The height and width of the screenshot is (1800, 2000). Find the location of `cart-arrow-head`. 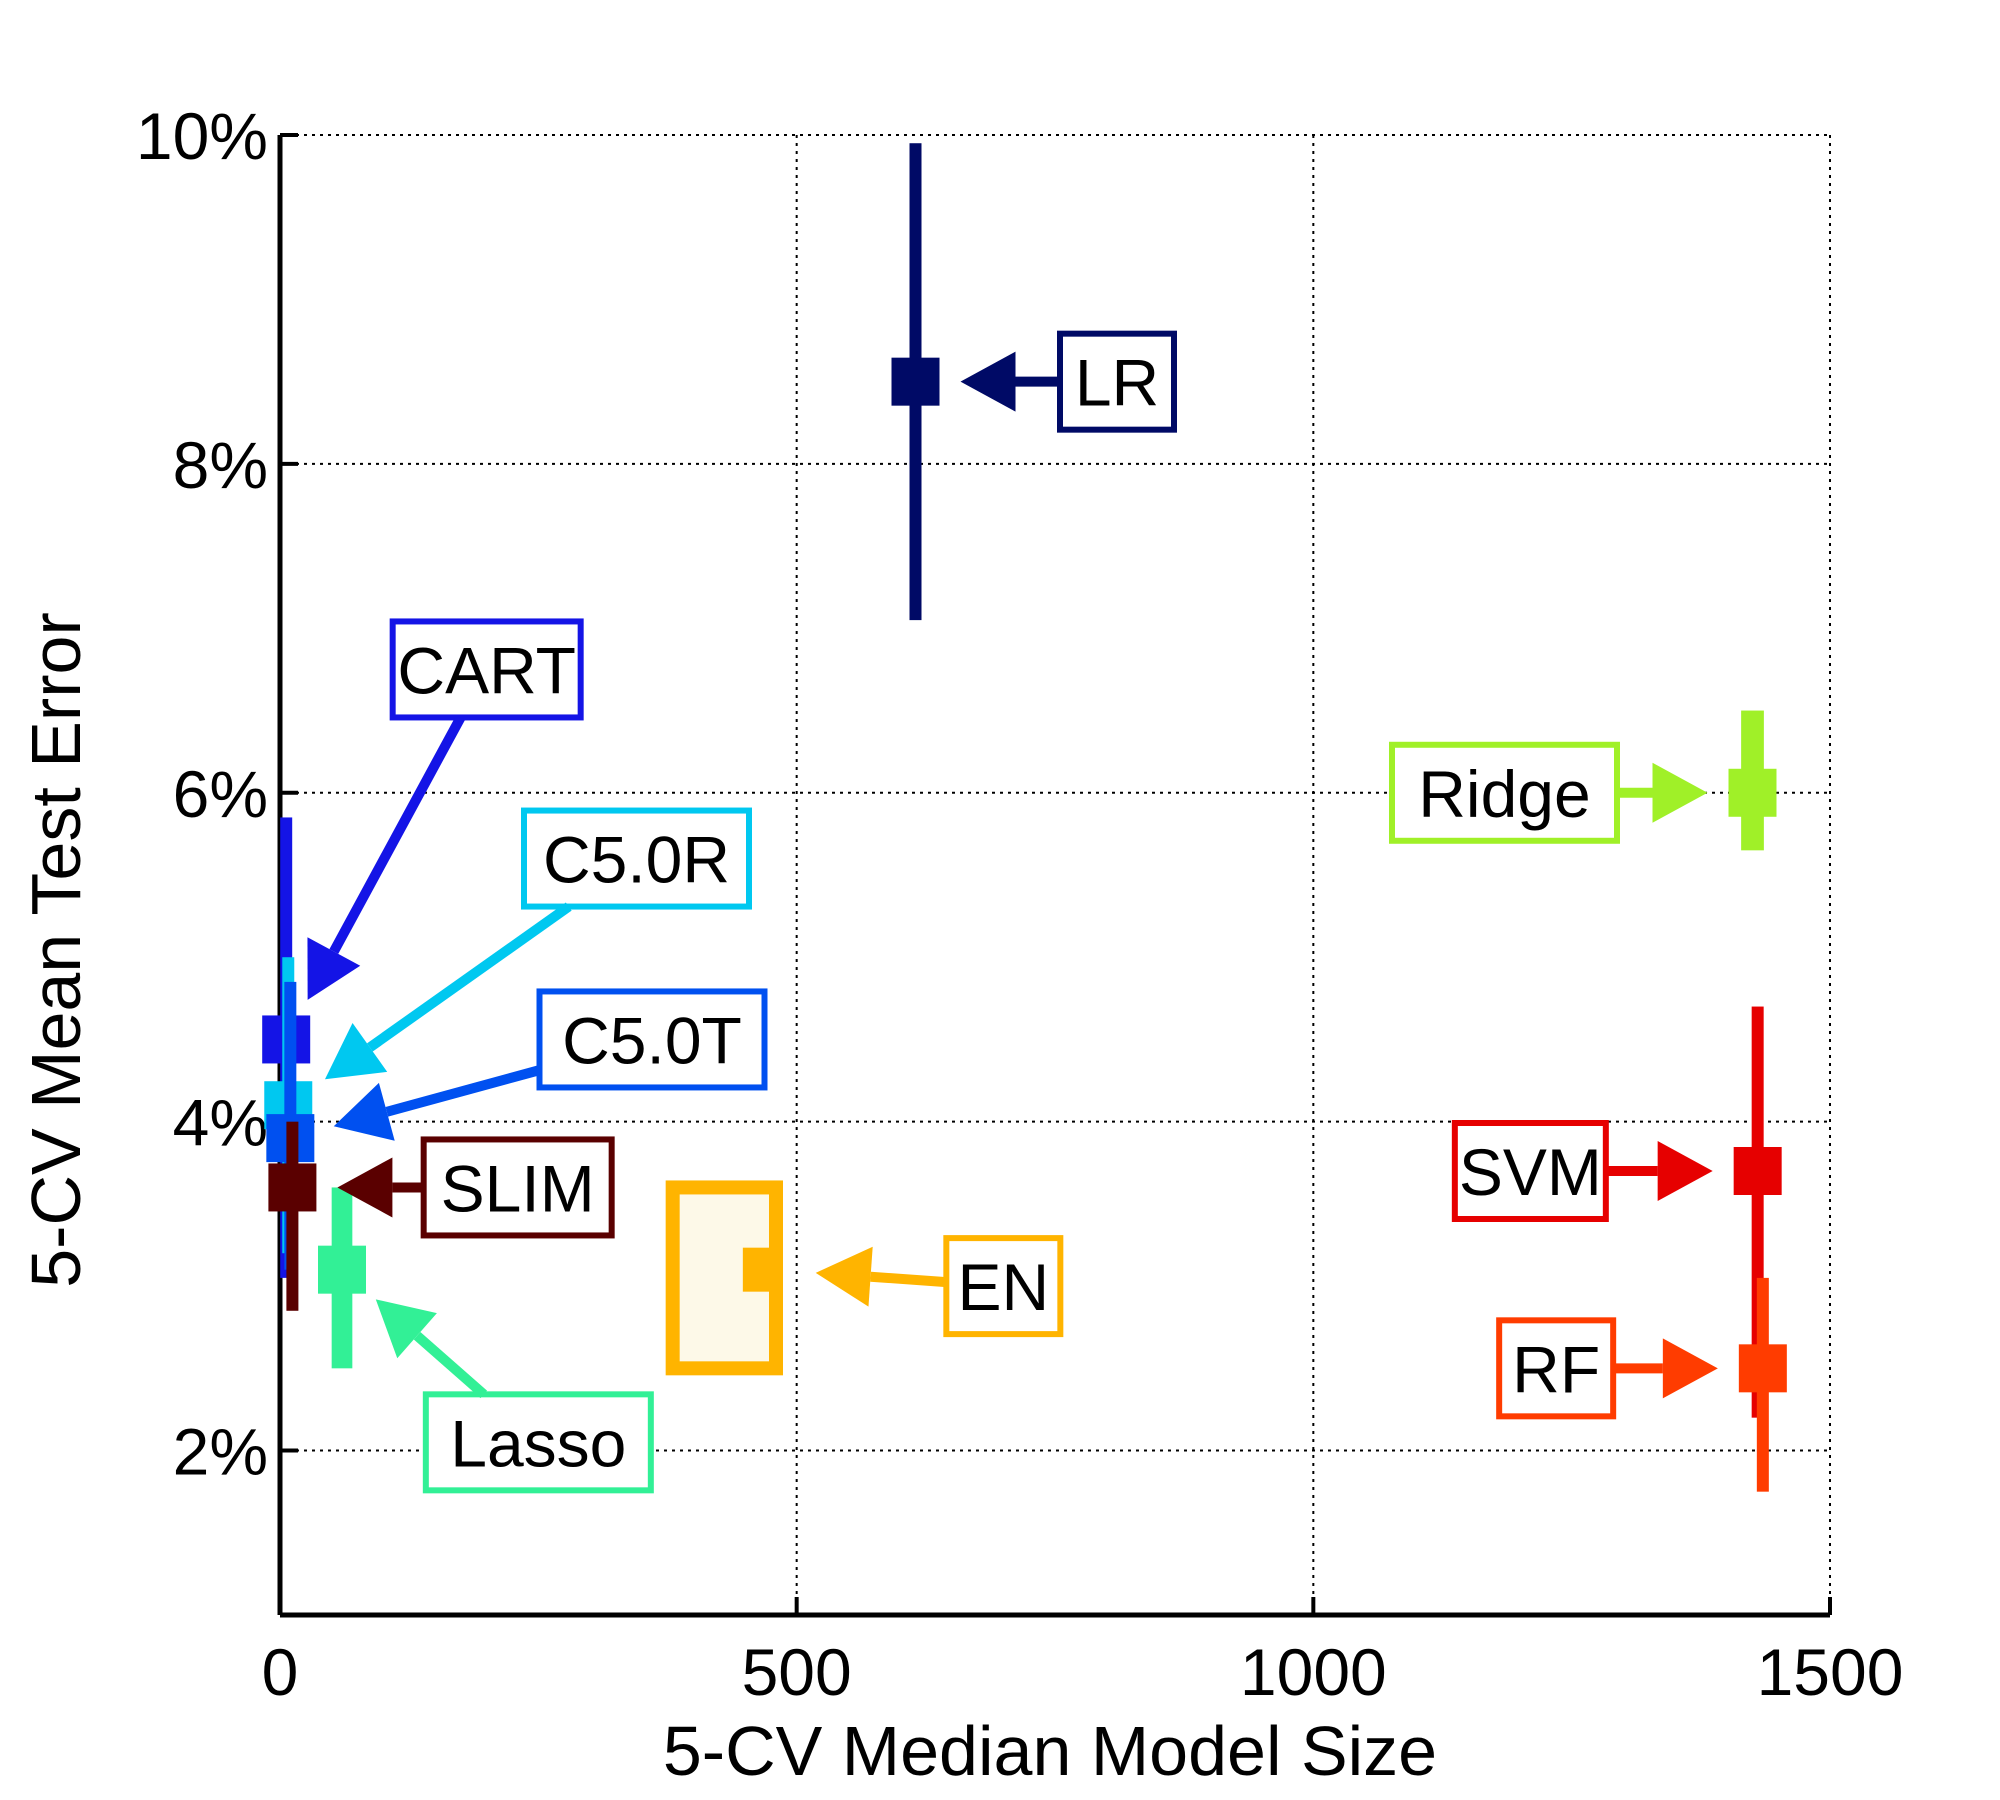

cart-arrow-head is located at coordinates (334, 968).